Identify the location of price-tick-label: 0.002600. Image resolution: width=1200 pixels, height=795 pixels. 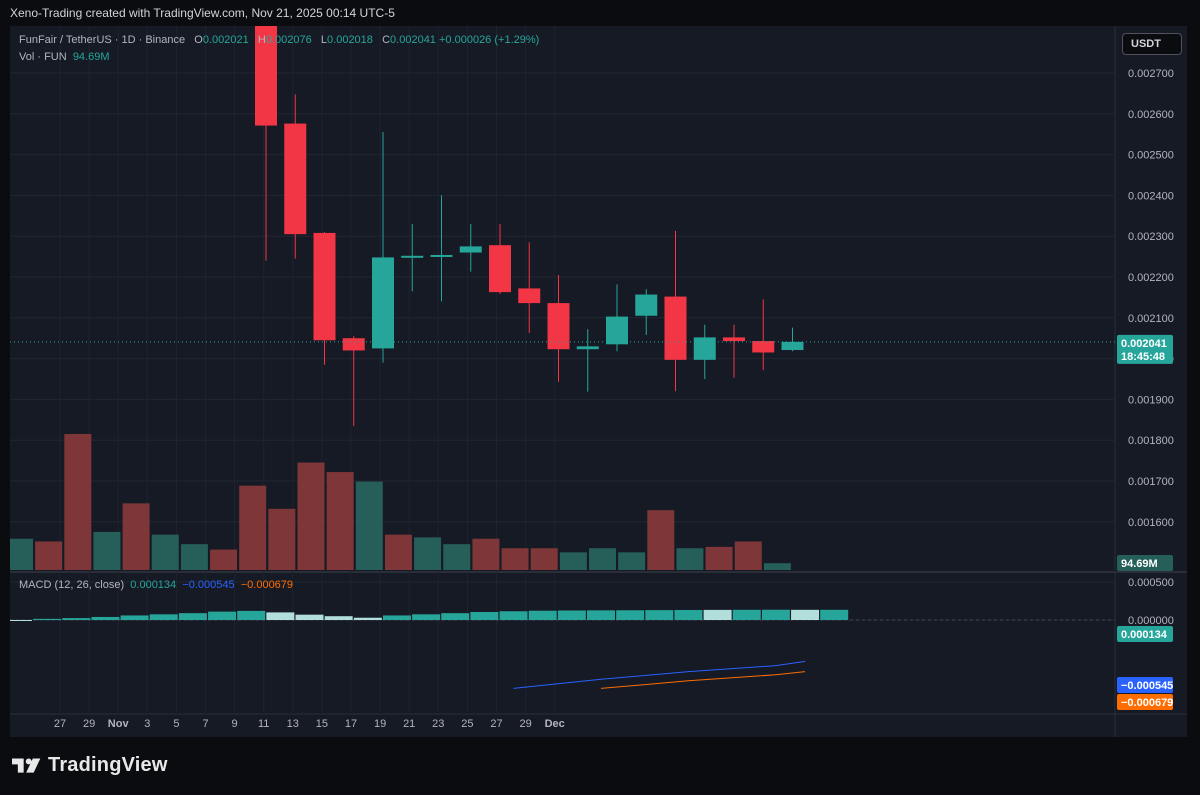
(1151, 115).